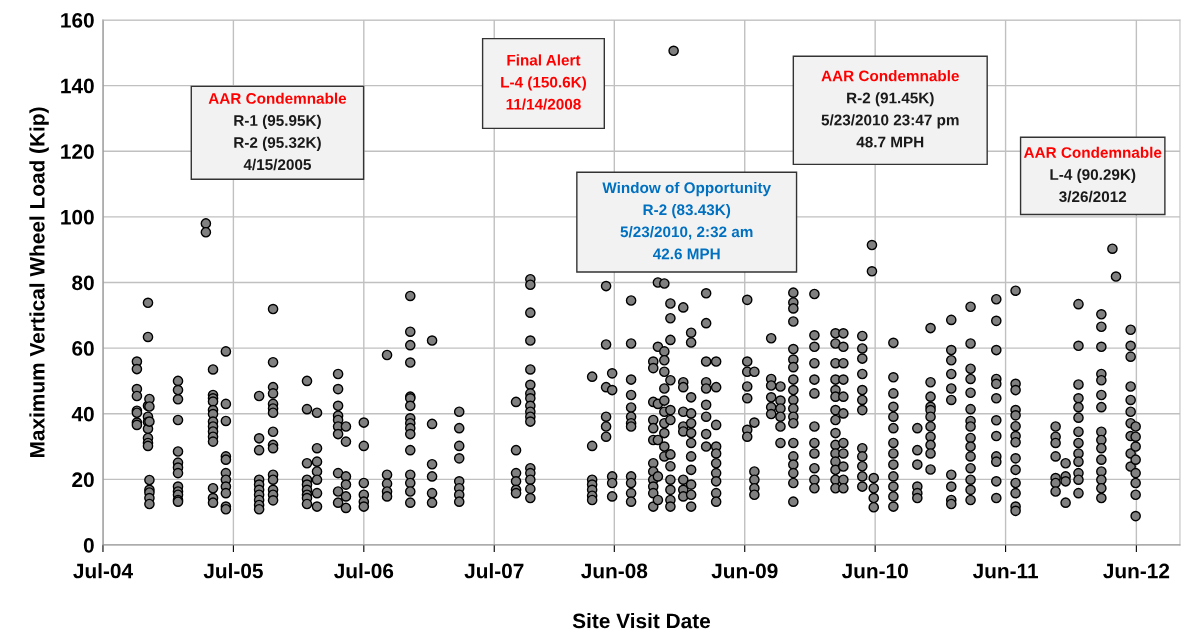 This screenshot has height=634, width=1189. I want to click on y-tick-label: 20, so click(83, 480).